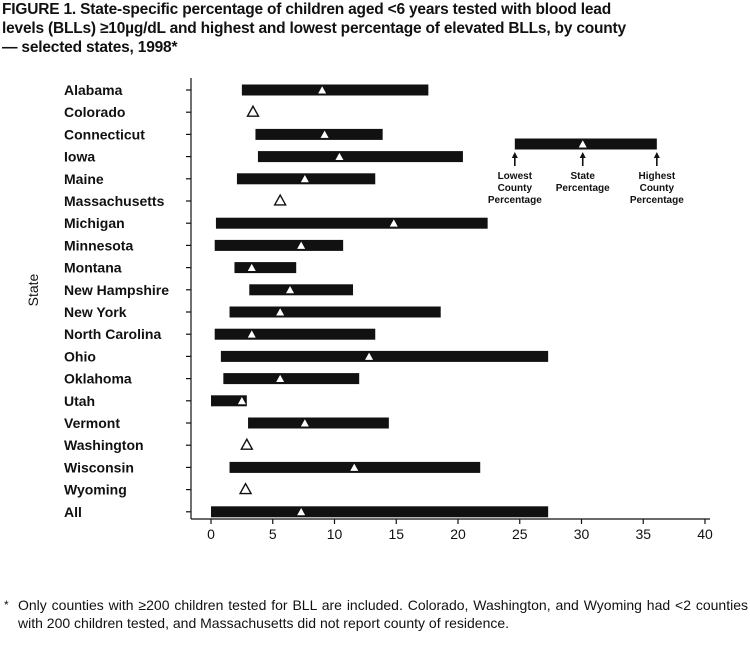  I want to click on y-axis-title: State, so click(33, 289).